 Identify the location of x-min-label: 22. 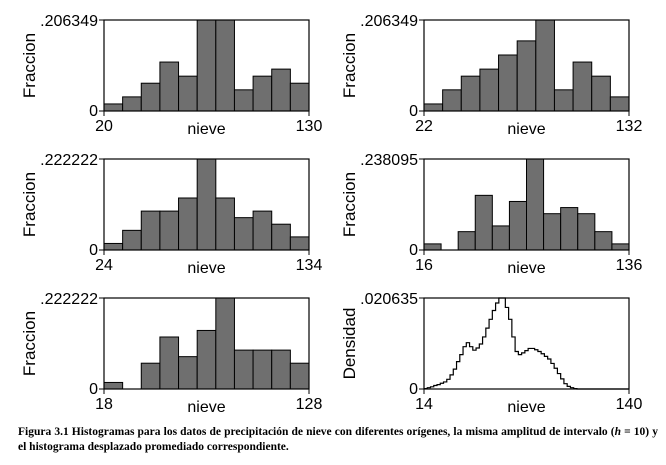
(424, 126).